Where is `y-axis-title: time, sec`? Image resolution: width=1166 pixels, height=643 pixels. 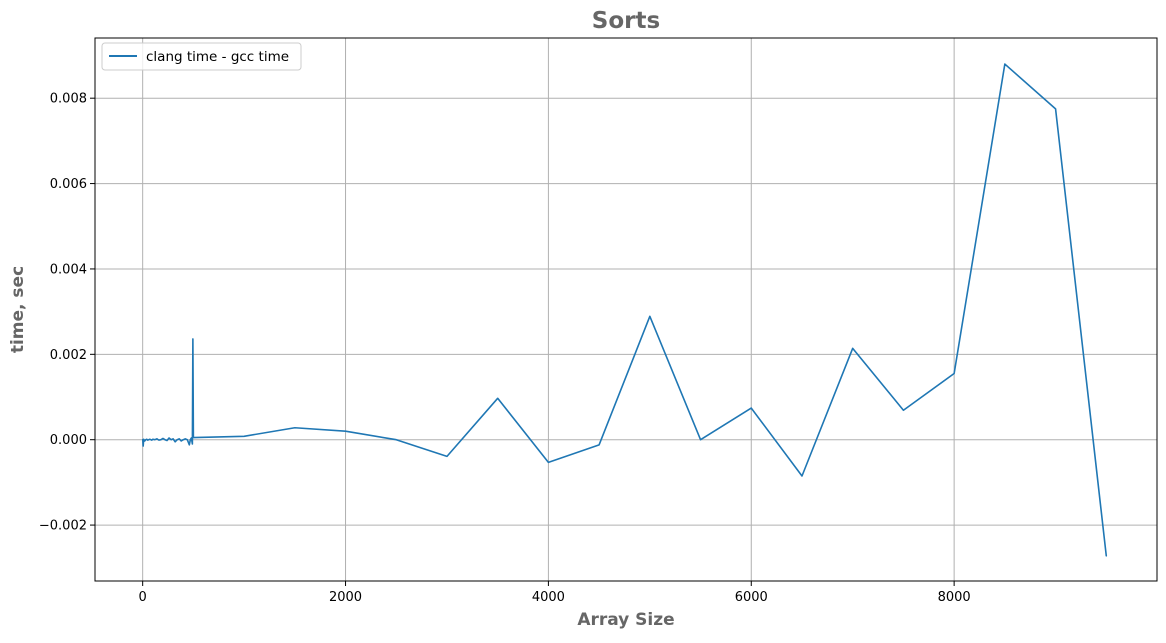 y-axis-title: time, sec is located at coordinates (18, 309).